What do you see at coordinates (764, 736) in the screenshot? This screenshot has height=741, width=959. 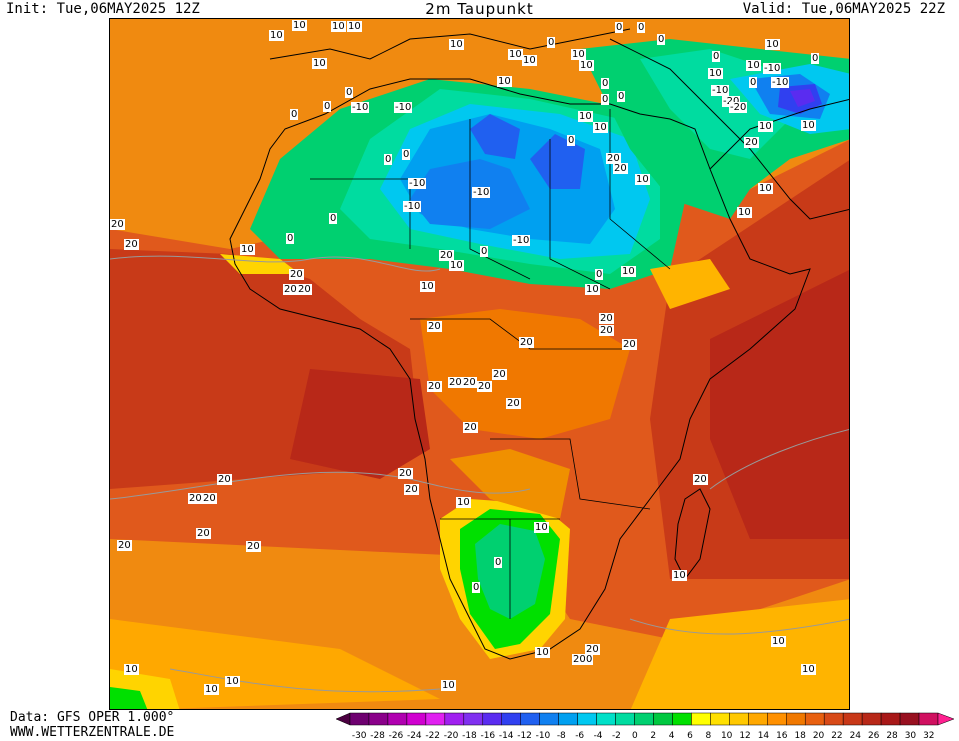 I see `legend-tick-label: 14` at bounding box center [764, 736].